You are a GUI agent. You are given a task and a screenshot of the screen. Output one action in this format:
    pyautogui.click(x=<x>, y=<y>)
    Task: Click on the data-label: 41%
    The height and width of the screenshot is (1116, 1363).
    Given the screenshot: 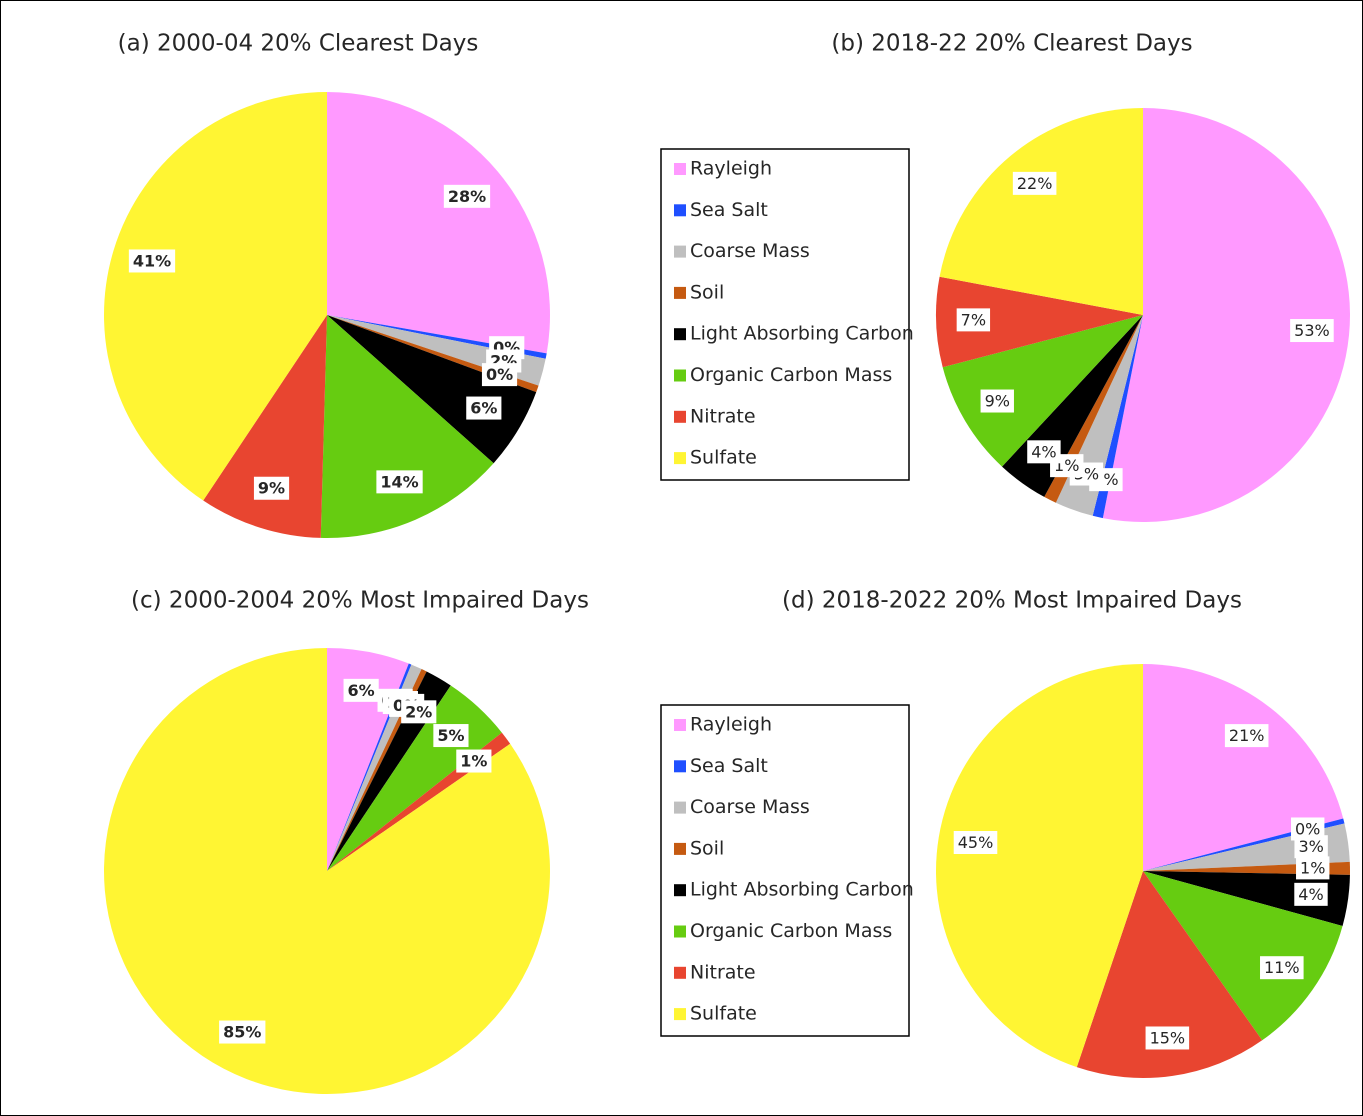 What is the action you would take?
    pyautogui.click(x=152, y=260)
    